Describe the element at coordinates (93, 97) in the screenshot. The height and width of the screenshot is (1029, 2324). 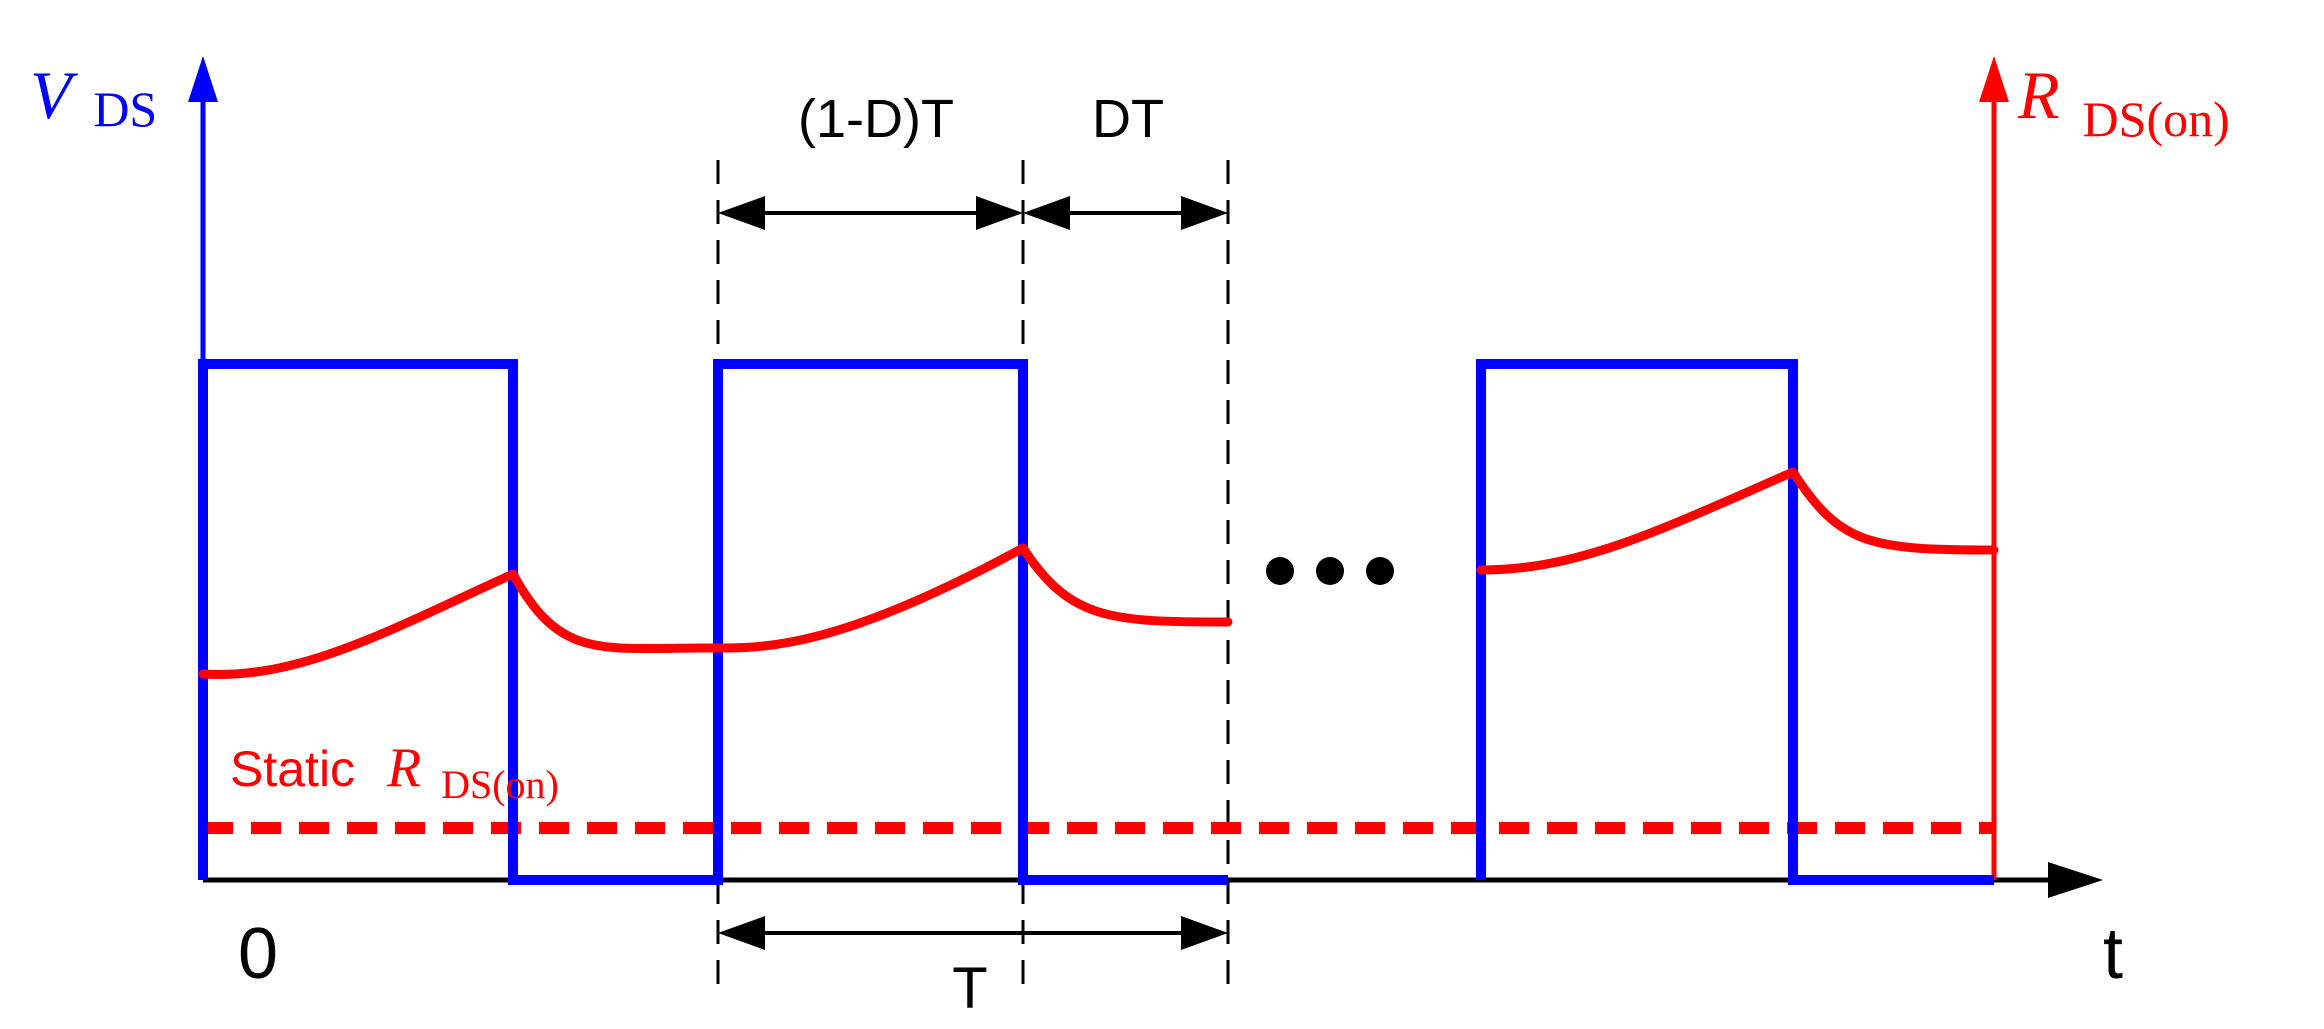
I see `vds-axis-label: V DS` at that location.